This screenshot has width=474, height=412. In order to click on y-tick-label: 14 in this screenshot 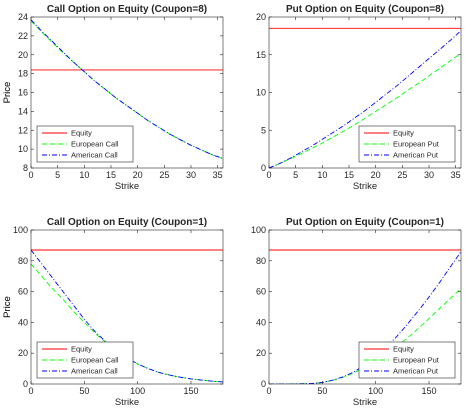, I will do `click(23, 111)`.